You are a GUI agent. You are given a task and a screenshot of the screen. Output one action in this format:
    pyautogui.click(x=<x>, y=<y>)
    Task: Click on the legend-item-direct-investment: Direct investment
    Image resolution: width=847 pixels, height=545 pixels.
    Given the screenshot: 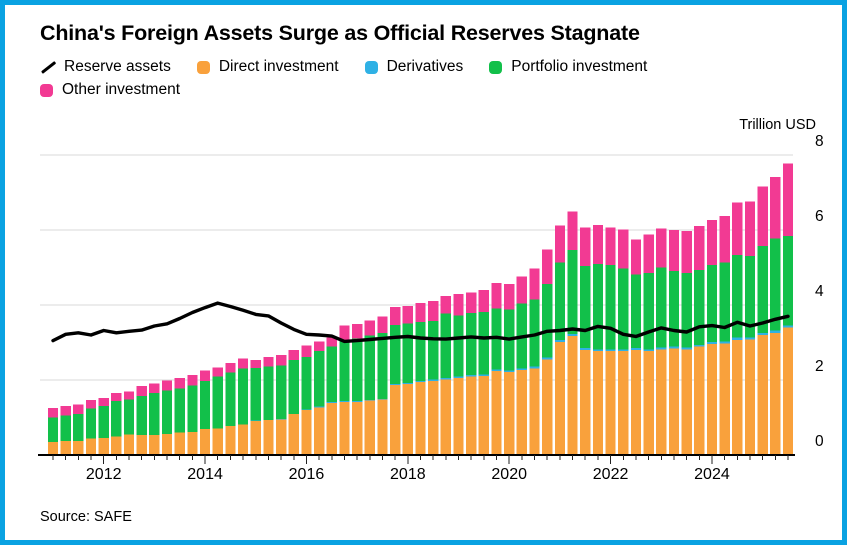 What is the action you would take?
    pyautogui.click(x=267, y=67)
    